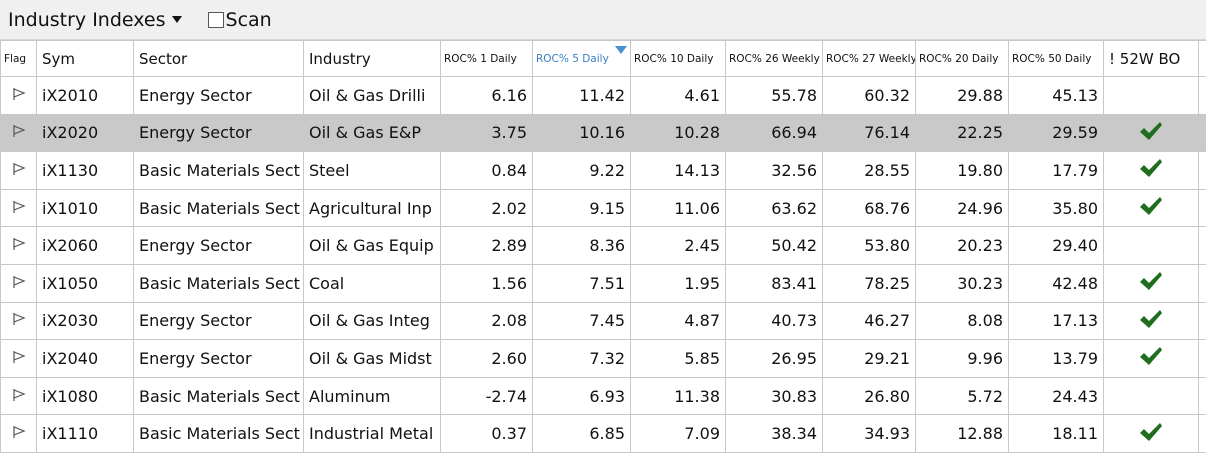 The height and width of the screenshot is (454, 1206). Describe the element at coordinates (486, 433) in the screenshot. I see `value-cell: 0.37` at that location.